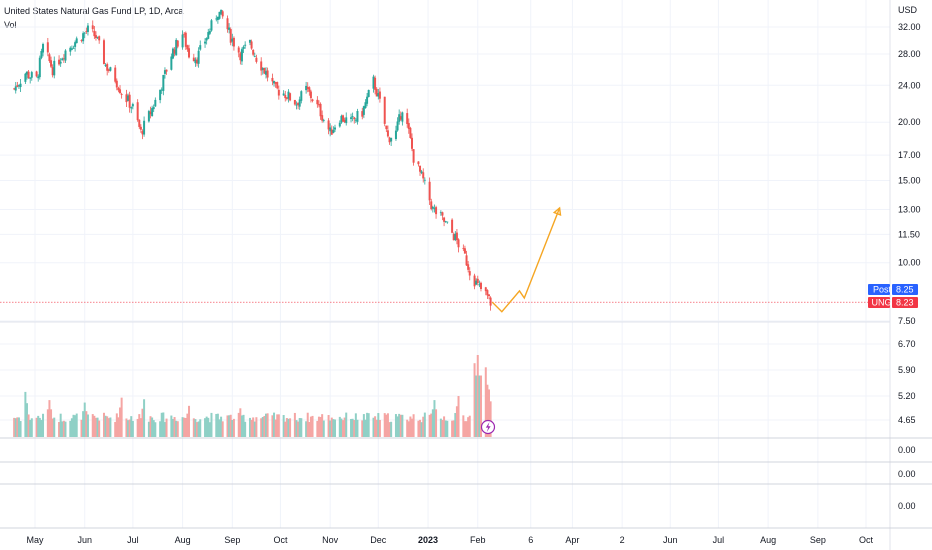  Describe the element at coordinates (183, 540) in the screenshot. I see `time-tick-label: Aug` at that location.